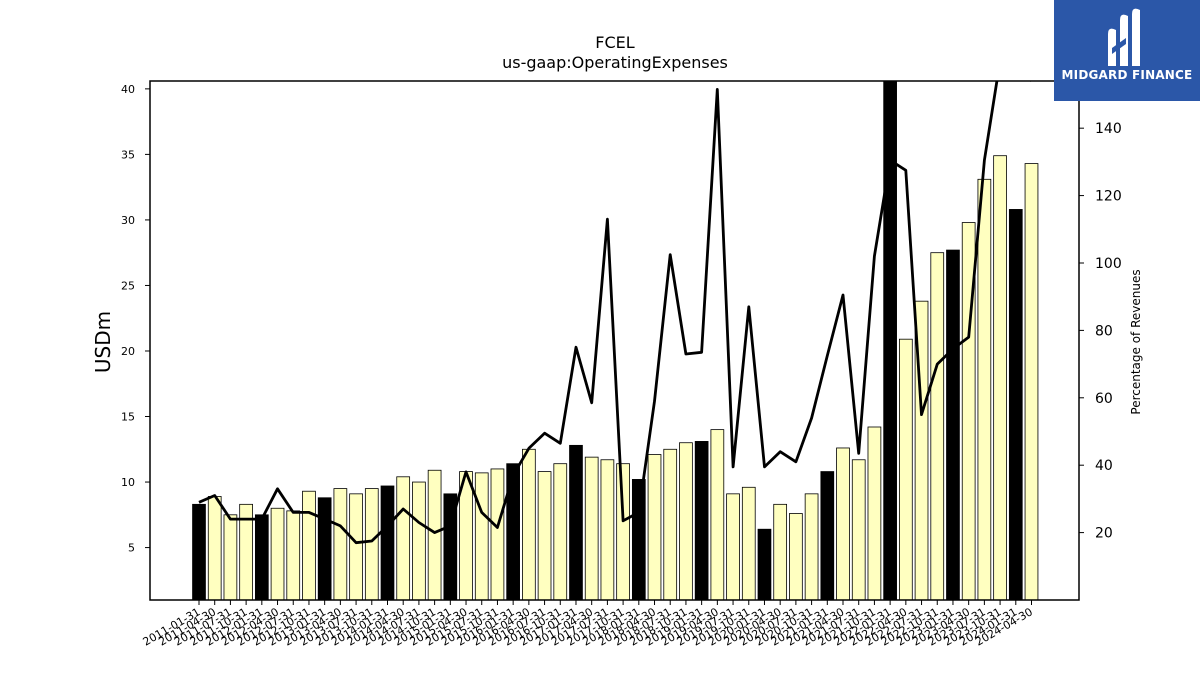  What do you see at coordinates (1127, 75) in the screenshot?
I see `logo-text: MIDGARD FINANCE` at bounding box center [1127, 75].